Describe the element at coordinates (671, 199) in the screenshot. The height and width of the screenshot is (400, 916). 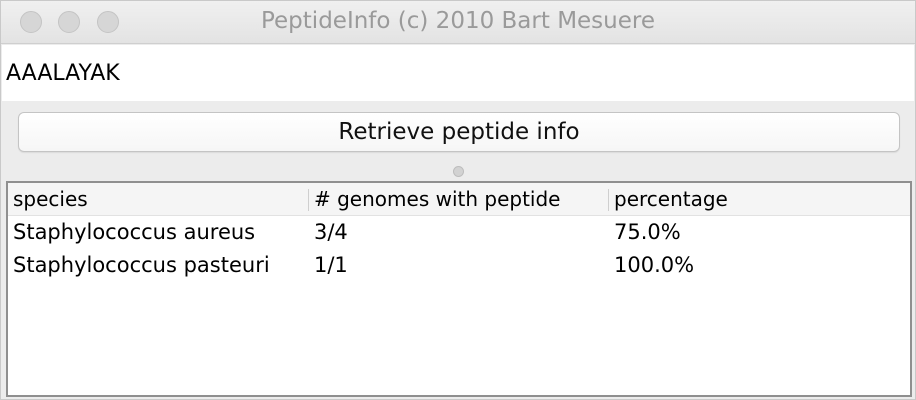
I see `column-header-percentage: percentage` at that location.